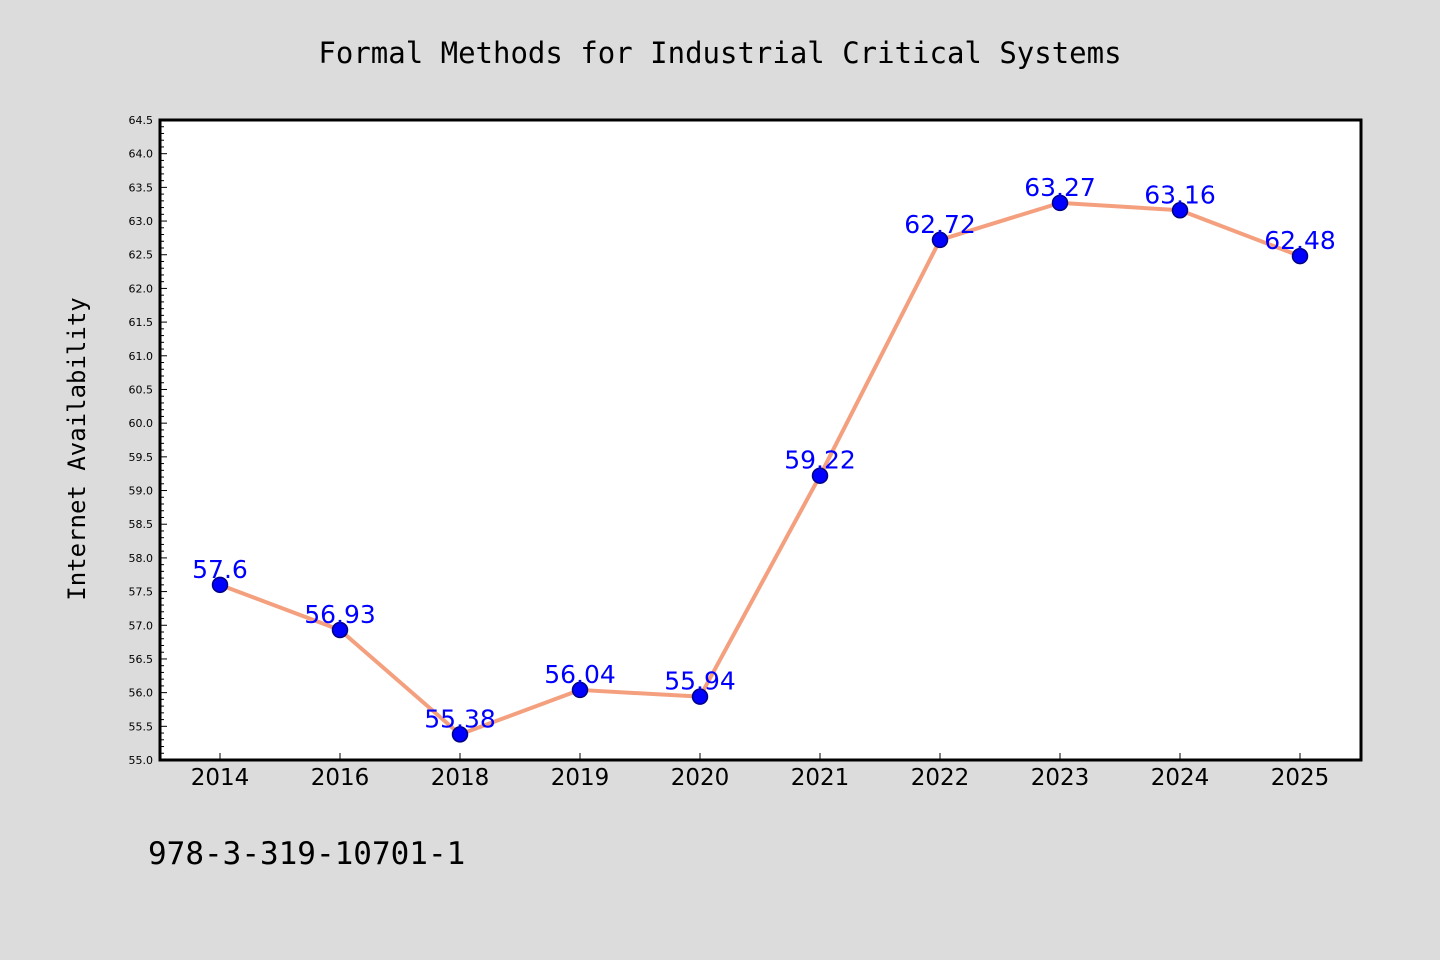  What do you see at coordinates (141, 491) in the screenshot?
I see `y-tick-label: 59.0` at bounding box center [141, 491].